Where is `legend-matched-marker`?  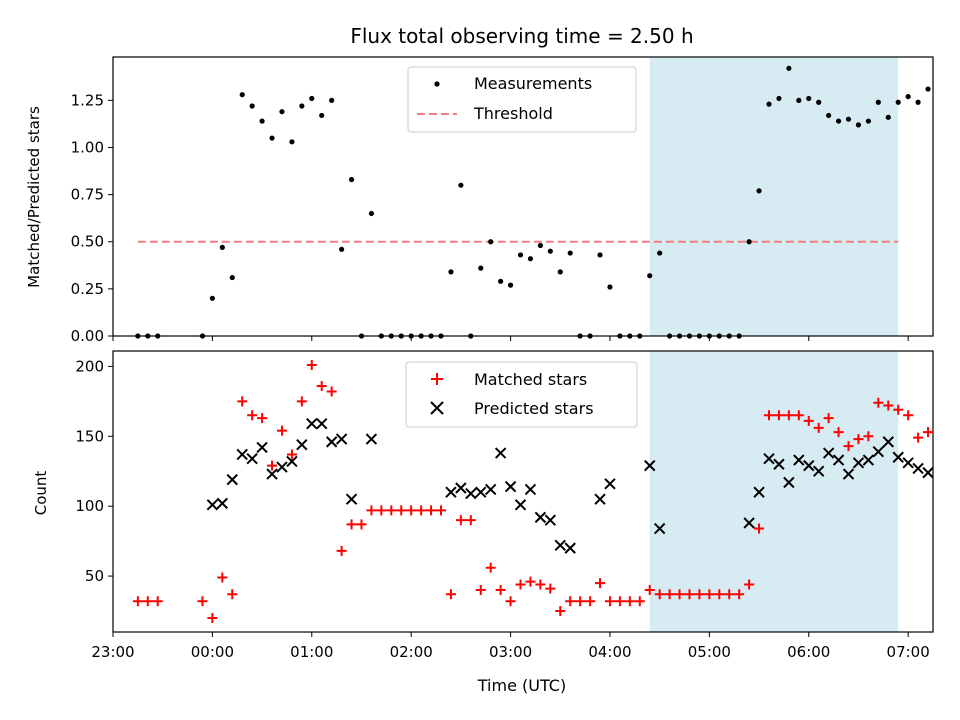
legend-matched-marker is located at coordinates (437, 379).